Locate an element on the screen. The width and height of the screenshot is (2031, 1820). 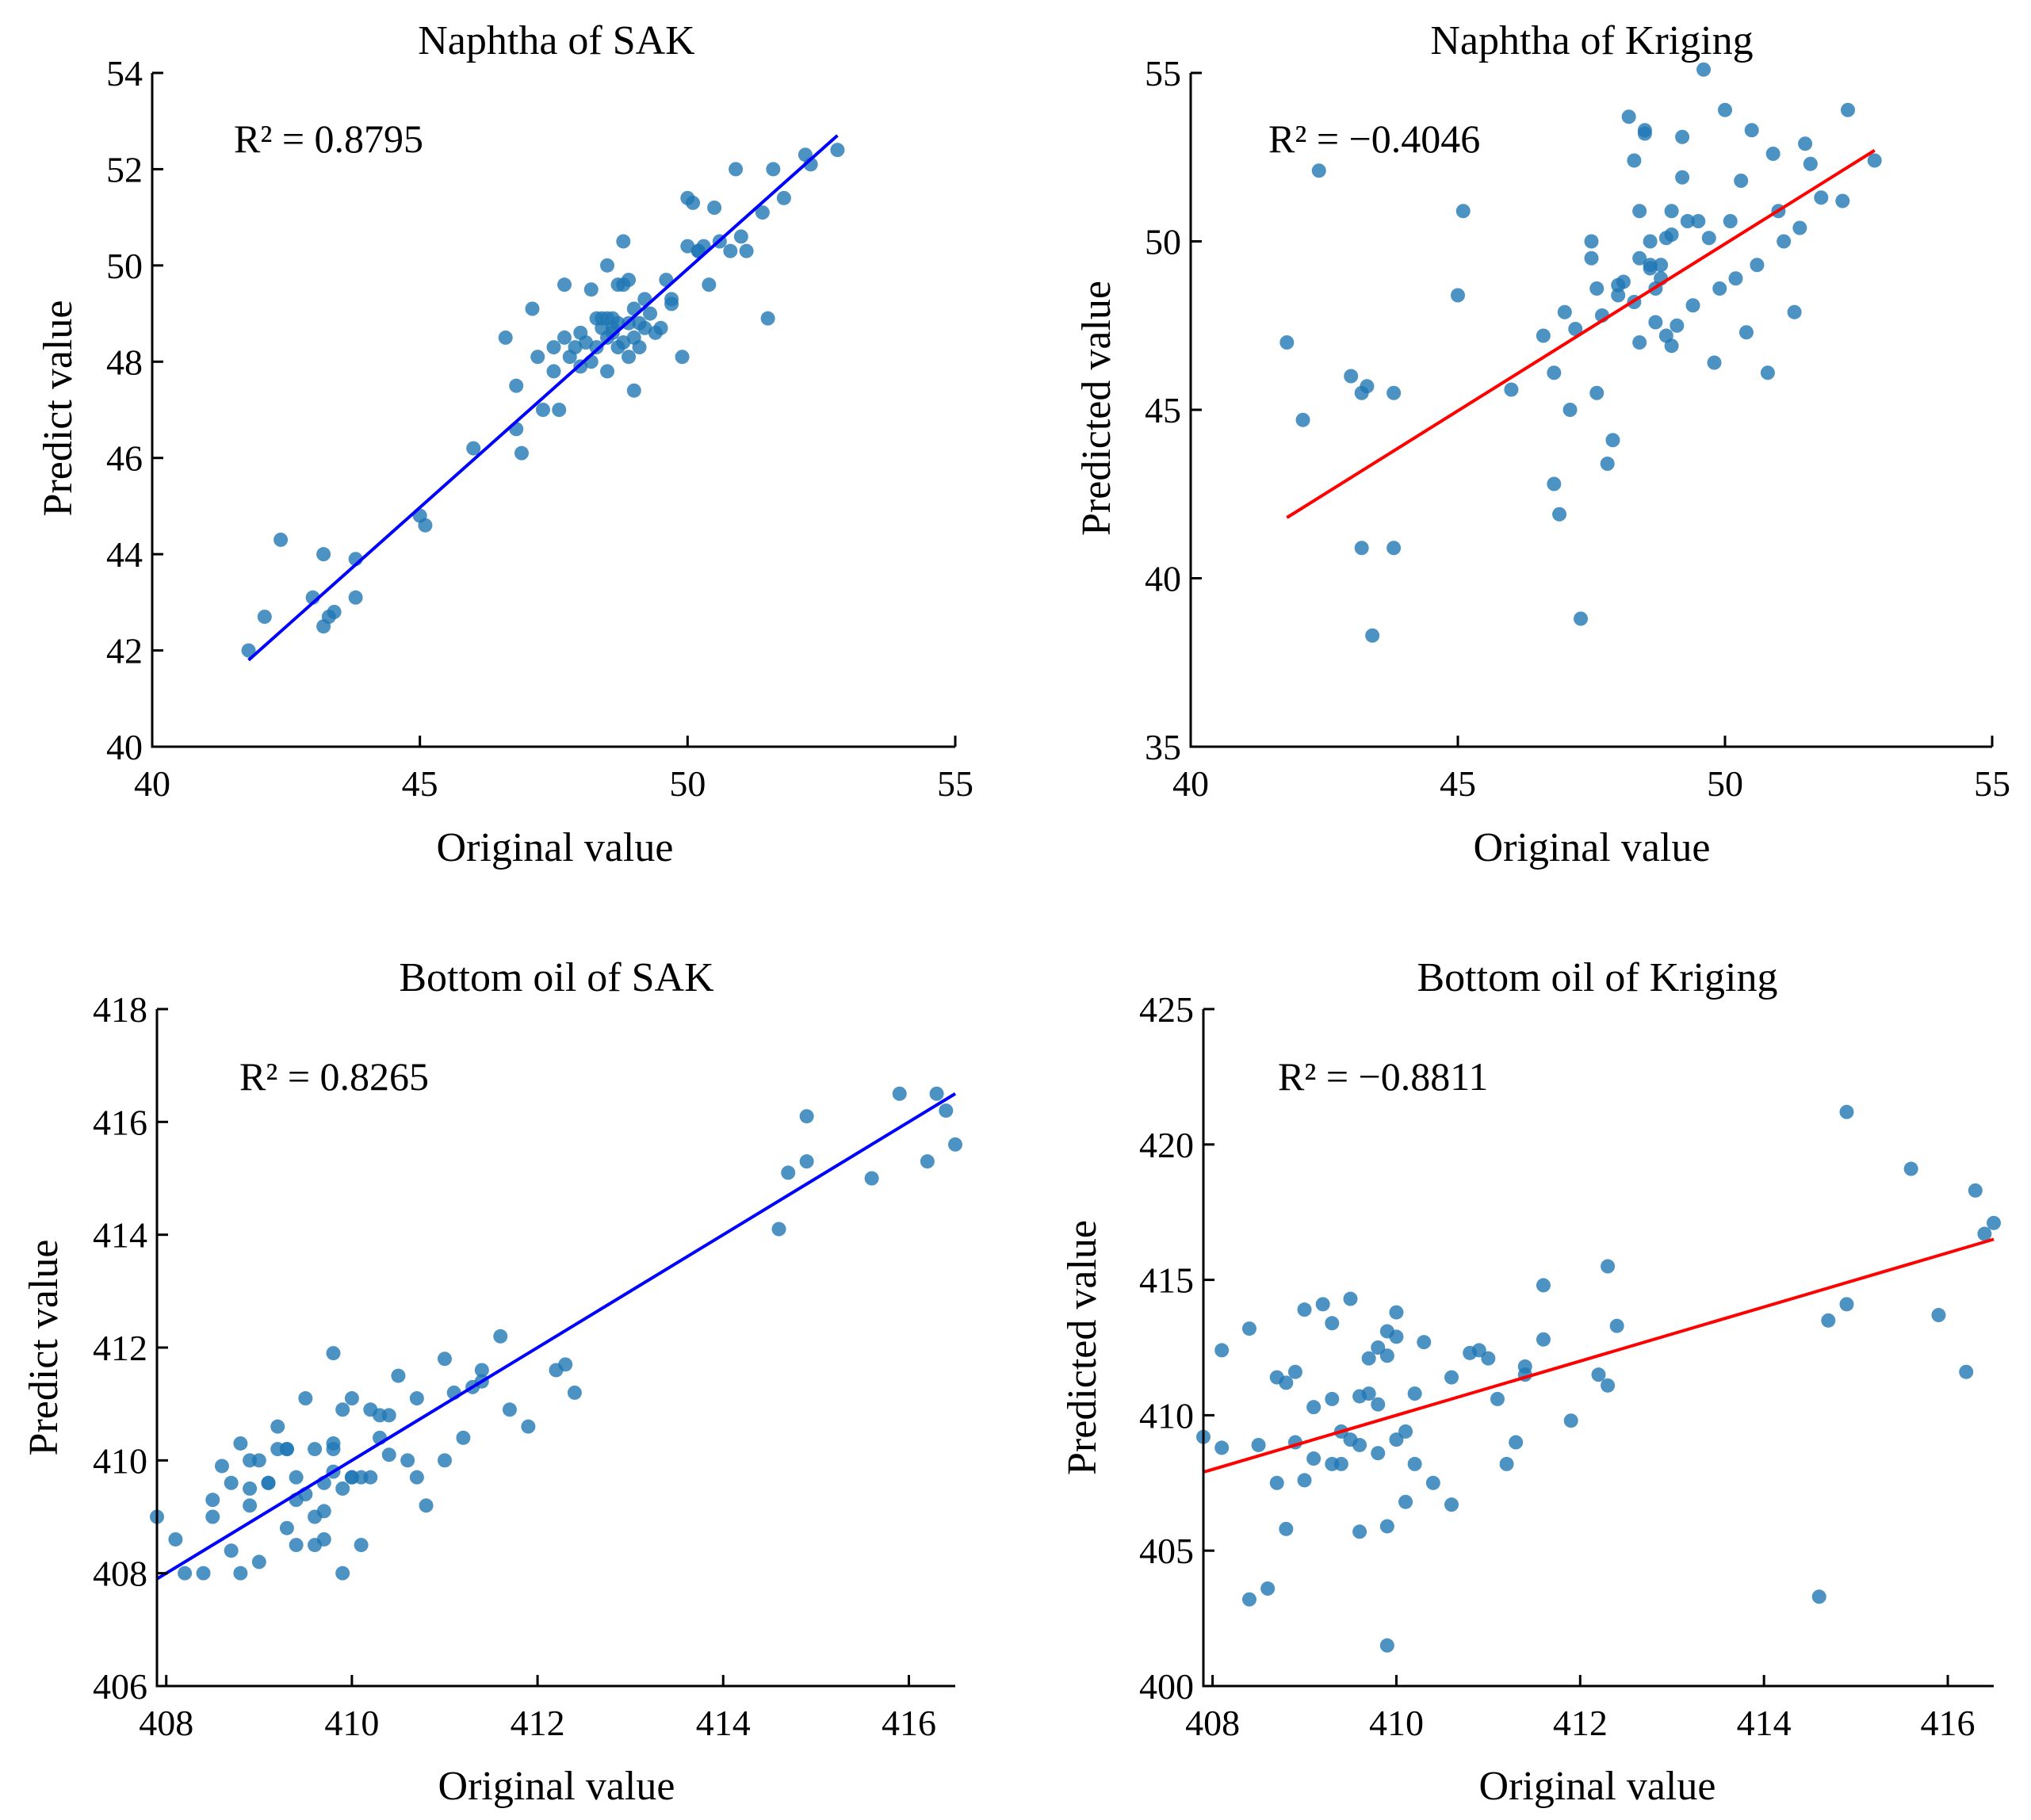
y-axis-label: Predicted value is located at coordinates (1096, 408).